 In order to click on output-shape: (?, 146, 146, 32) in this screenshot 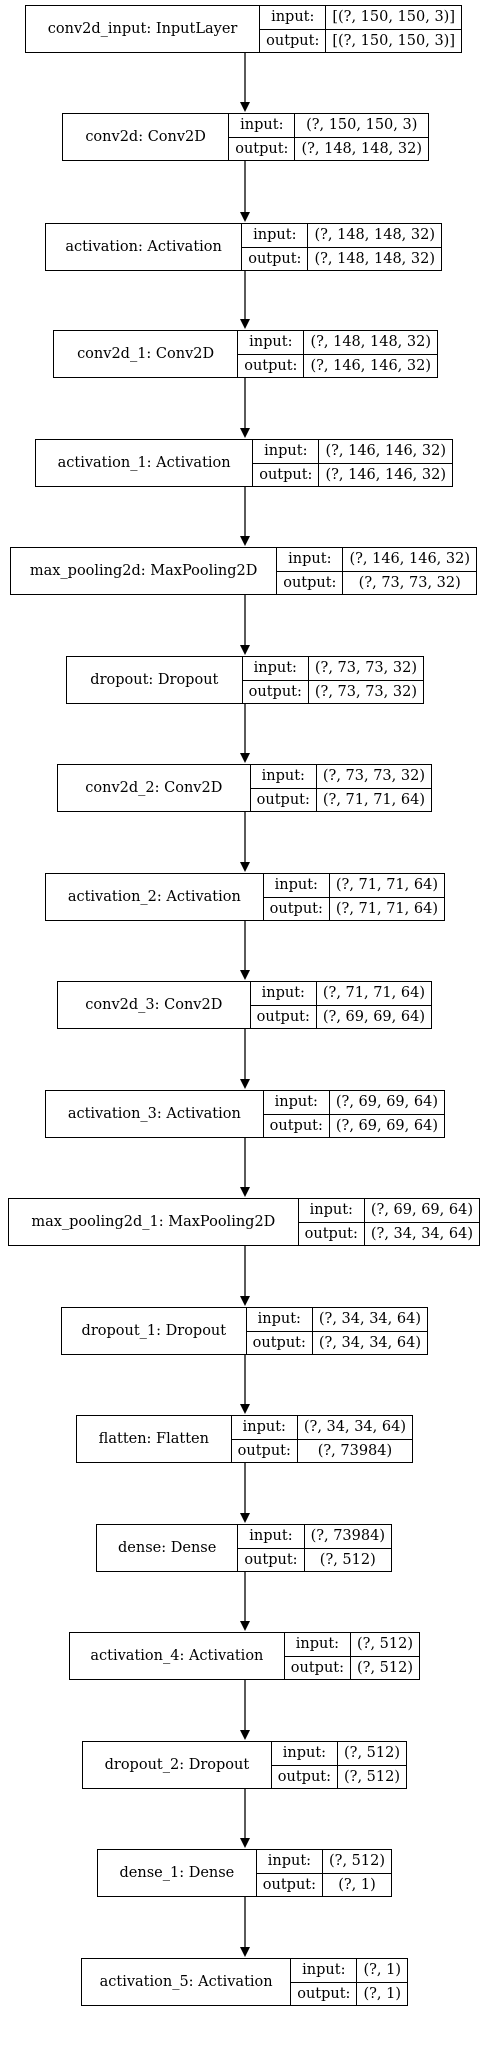, I will do `click(385, 474)`.